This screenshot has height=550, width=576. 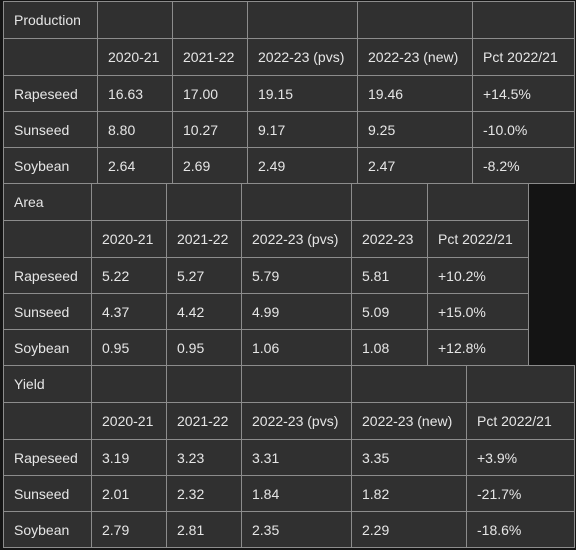 I want to click on table-cell: 2.35, so click(x=296, y=529).